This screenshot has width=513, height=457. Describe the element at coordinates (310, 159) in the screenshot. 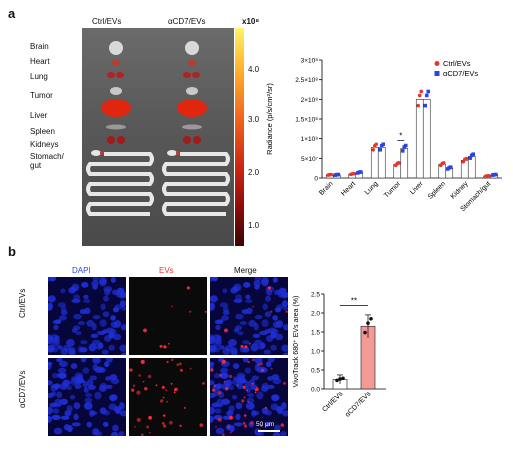

I see `y-tick-label: 5×10⁷` at that location.